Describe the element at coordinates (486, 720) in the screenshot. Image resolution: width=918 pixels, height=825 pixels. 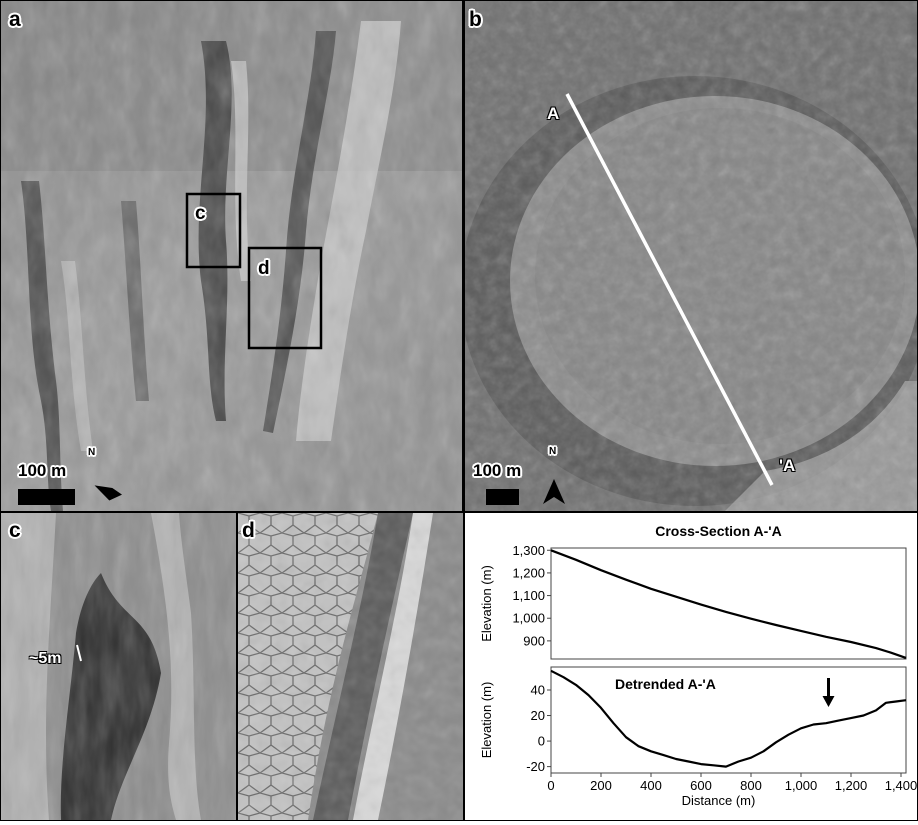
I see `y-axis-label-2: Elevation (m)` at that location.